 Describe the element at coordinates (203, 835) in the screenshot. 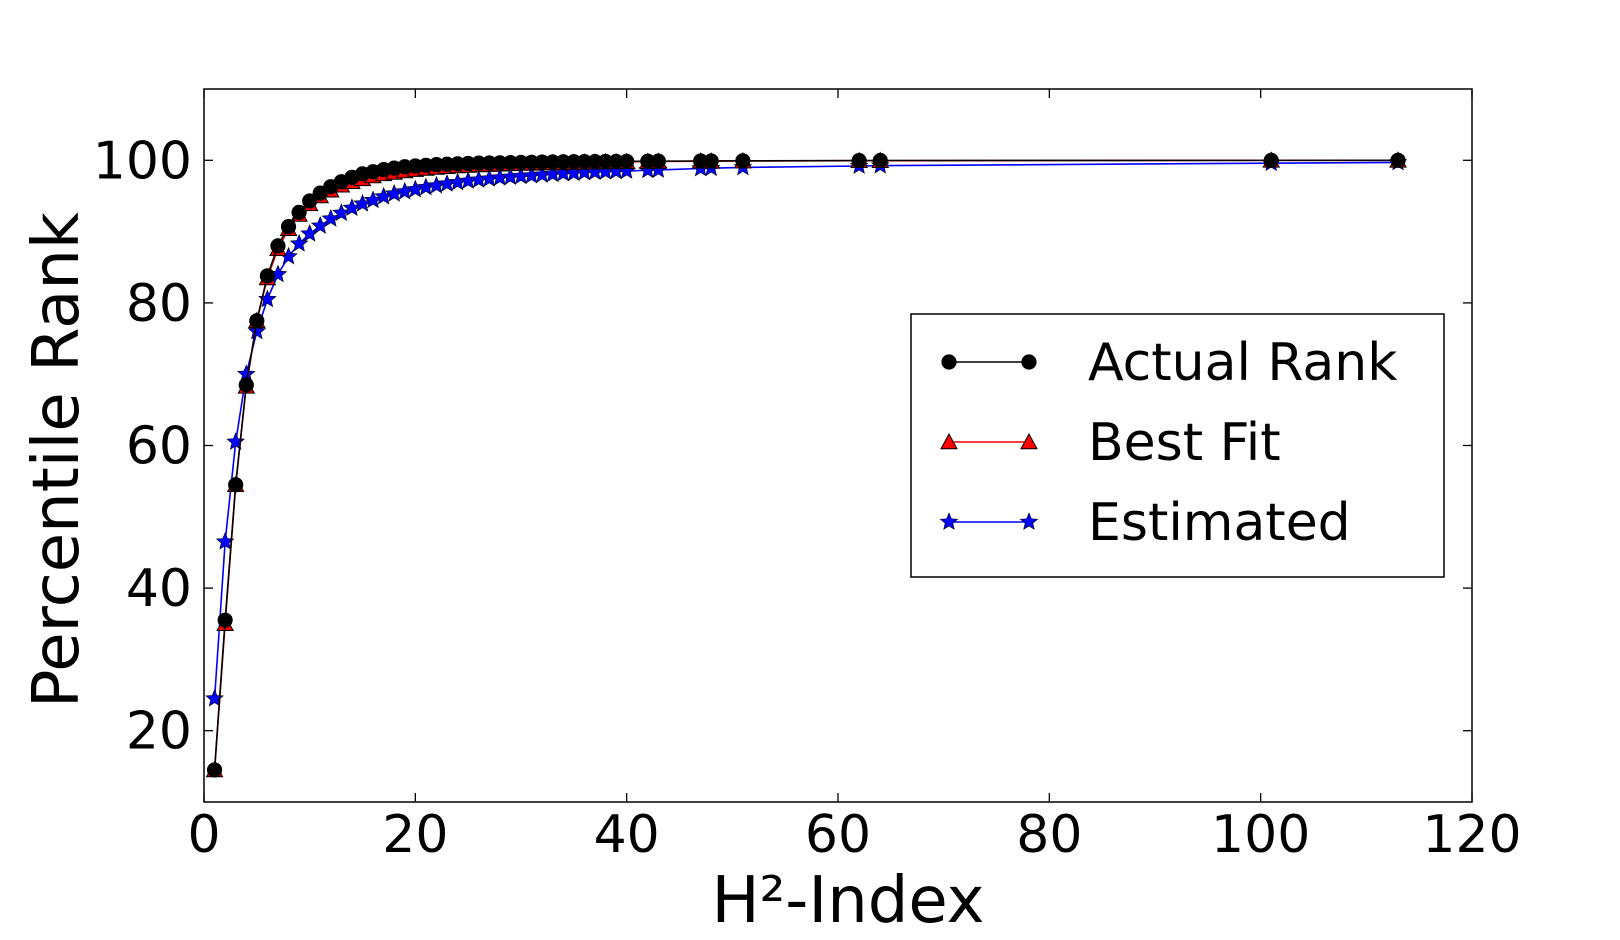

I see `x-tick-label: 0` at that location.